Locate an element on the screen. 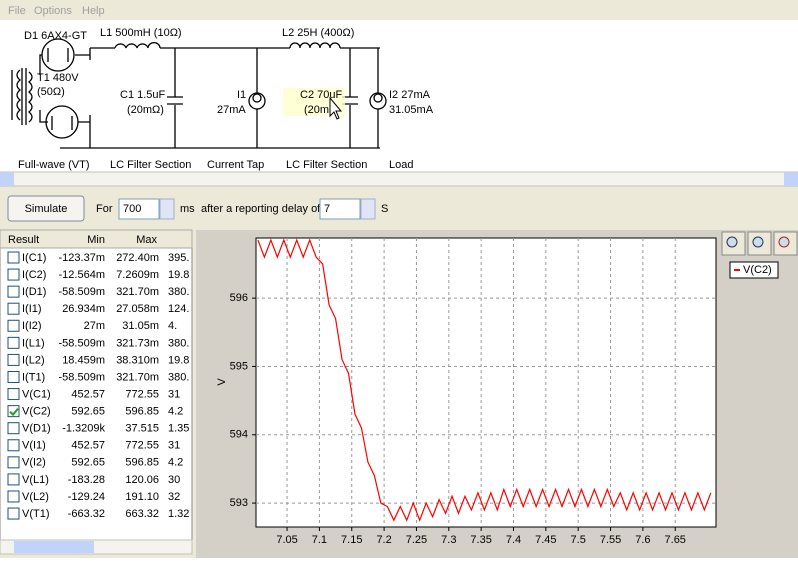 The height and width of the screenshot is (563, 798). delay-value: 7 is located at coordinates (327, 209).